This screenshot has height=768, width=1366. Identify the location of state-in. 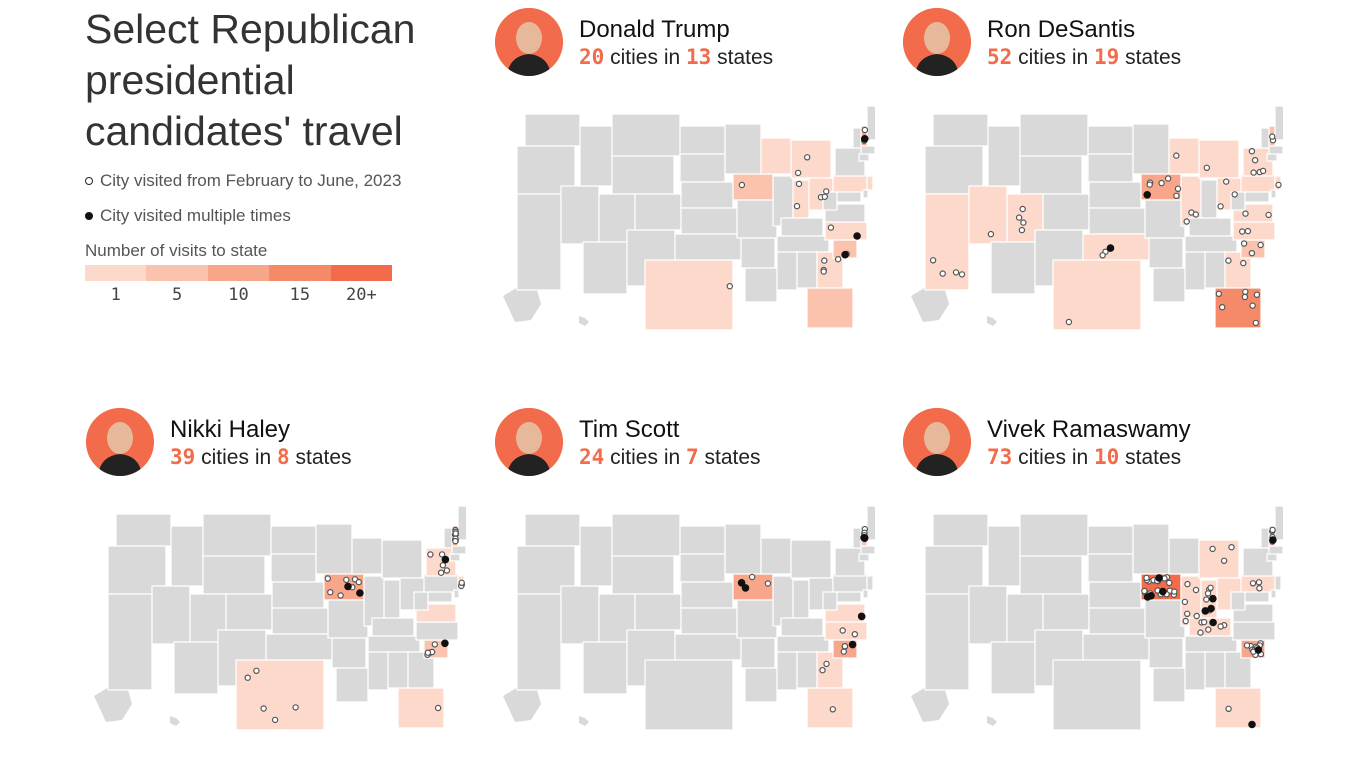
(392, 599).